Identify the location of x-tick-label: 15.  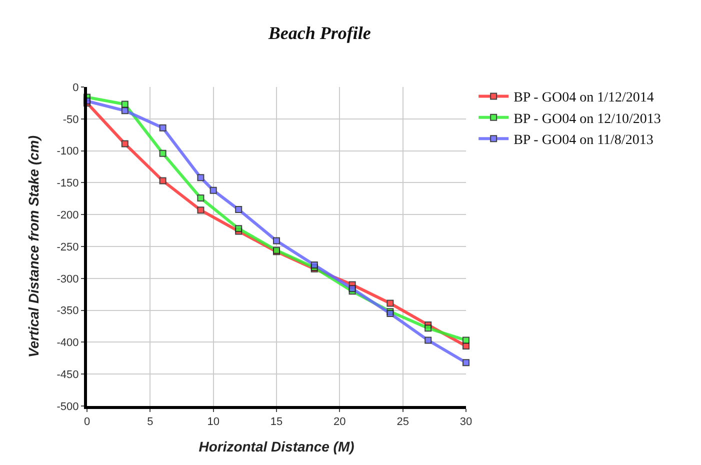
(276, 422).